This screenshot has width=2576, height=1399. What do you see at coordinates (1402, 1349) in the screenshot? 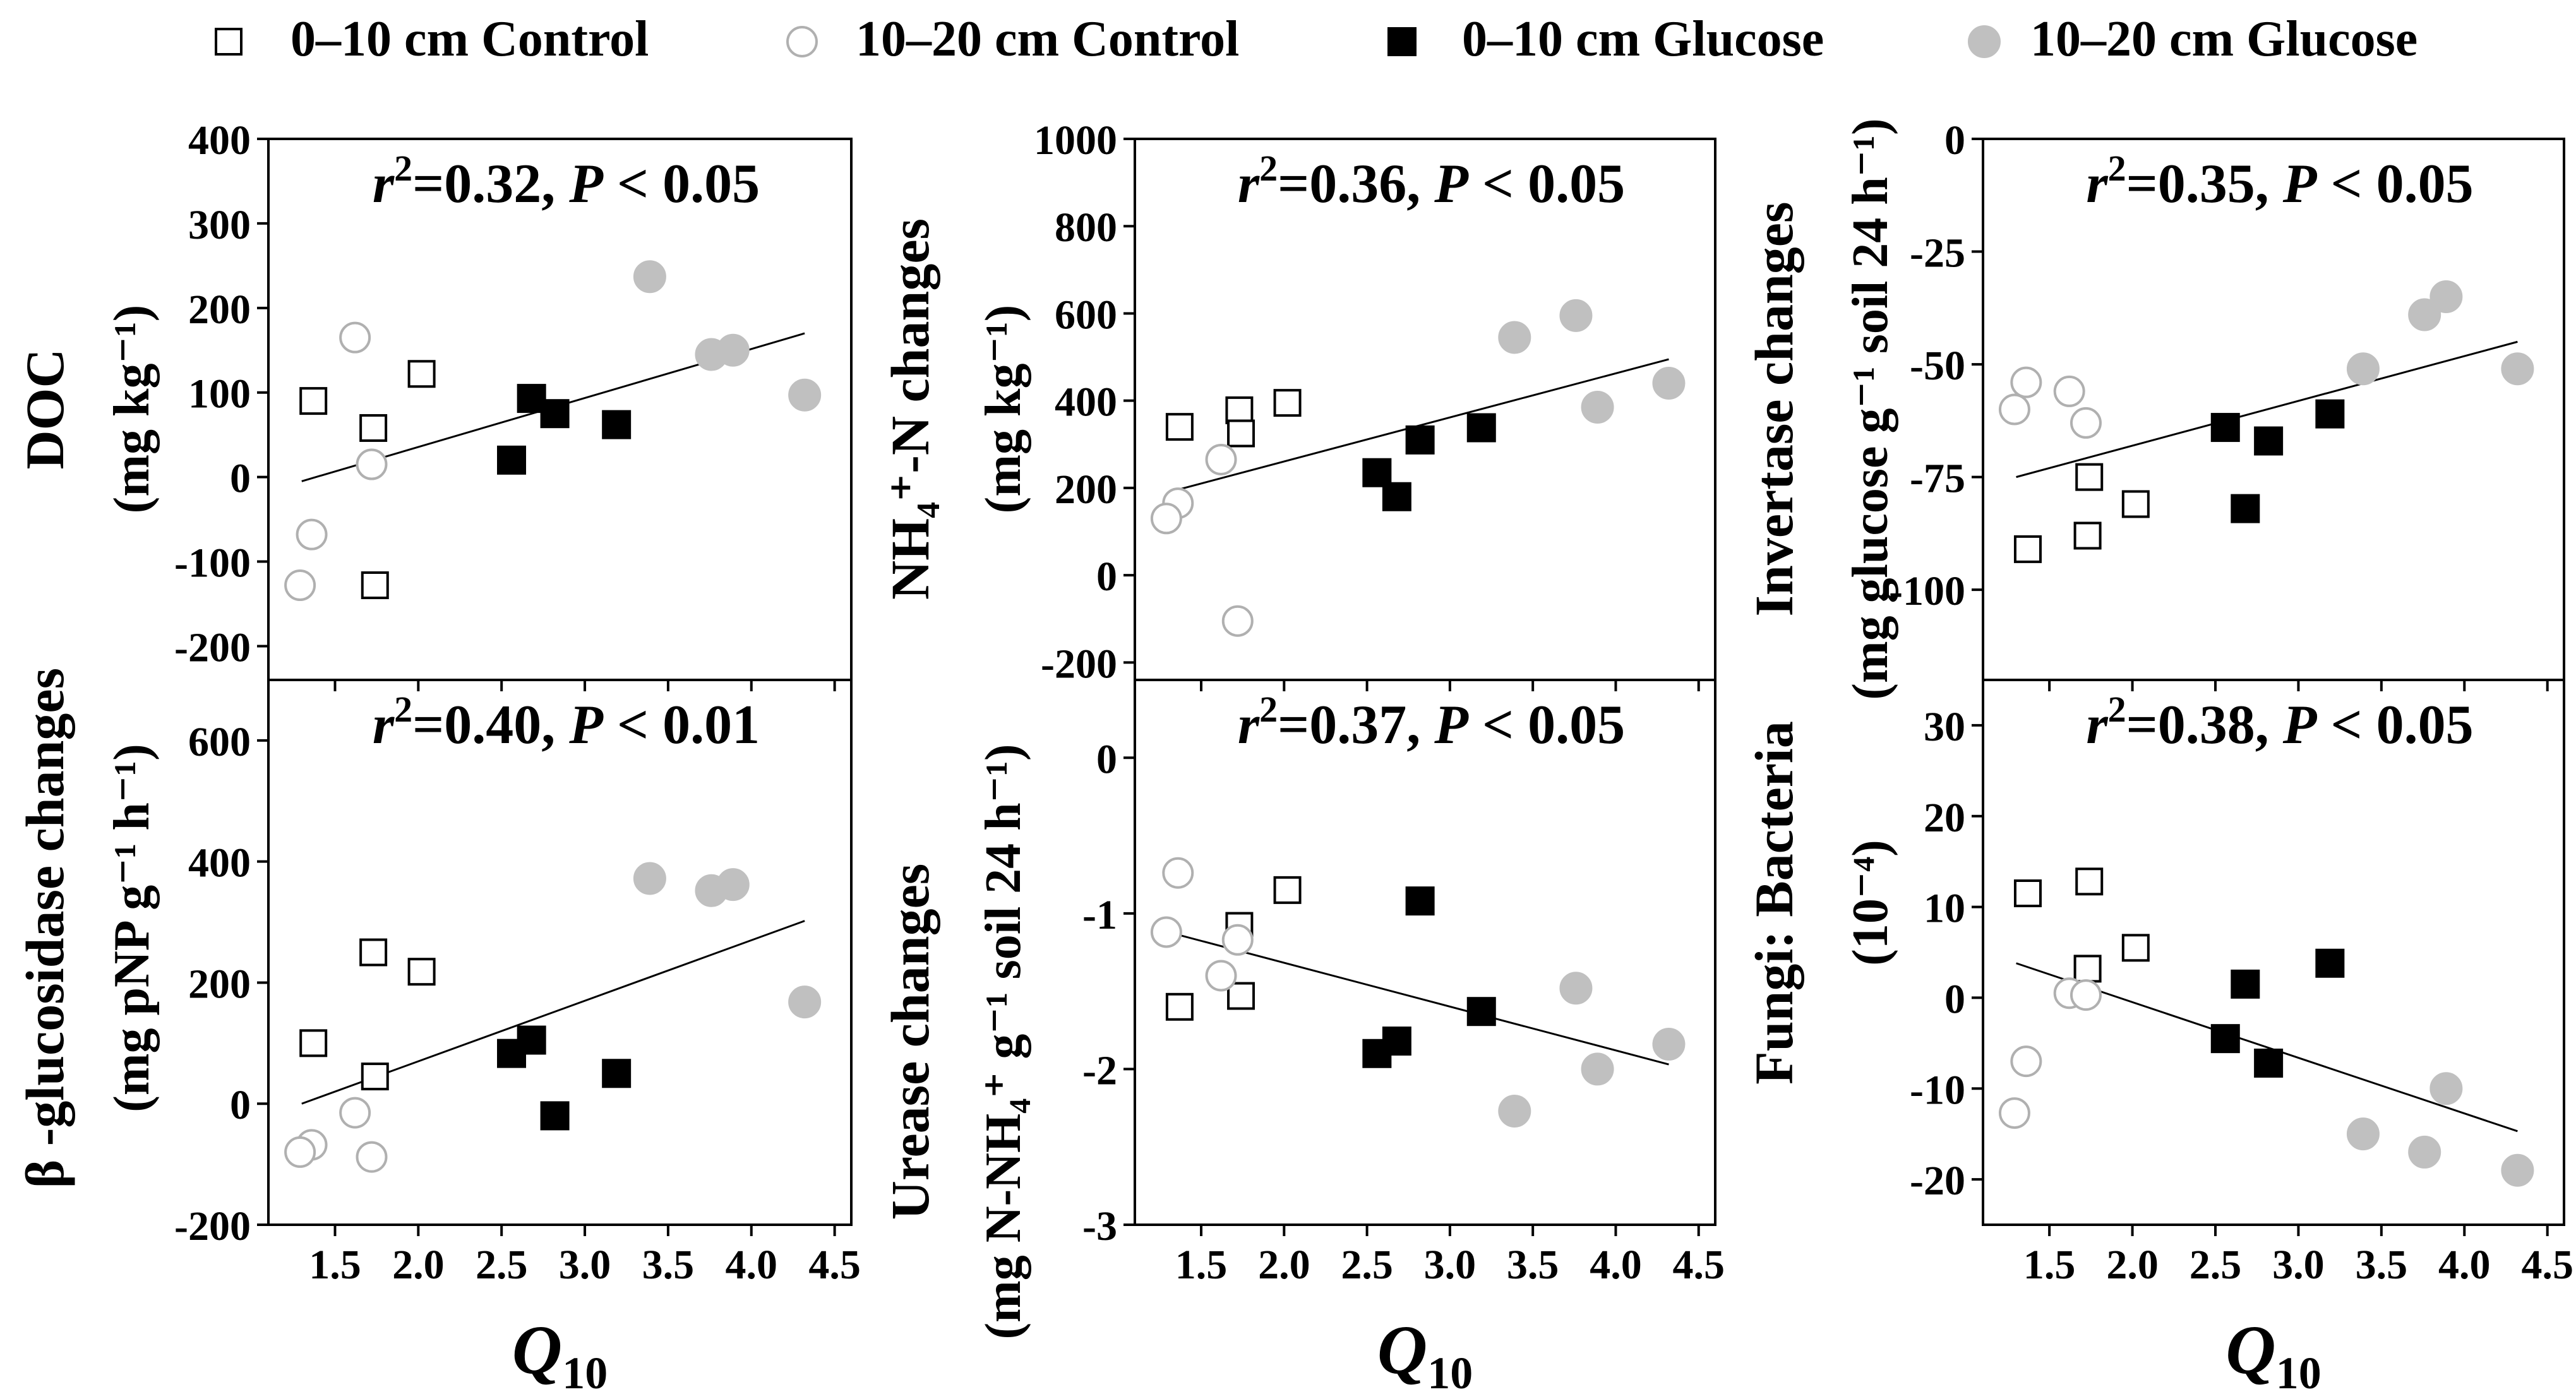
I see `x-label-main: Q` at bounding box center [1402, 1349].